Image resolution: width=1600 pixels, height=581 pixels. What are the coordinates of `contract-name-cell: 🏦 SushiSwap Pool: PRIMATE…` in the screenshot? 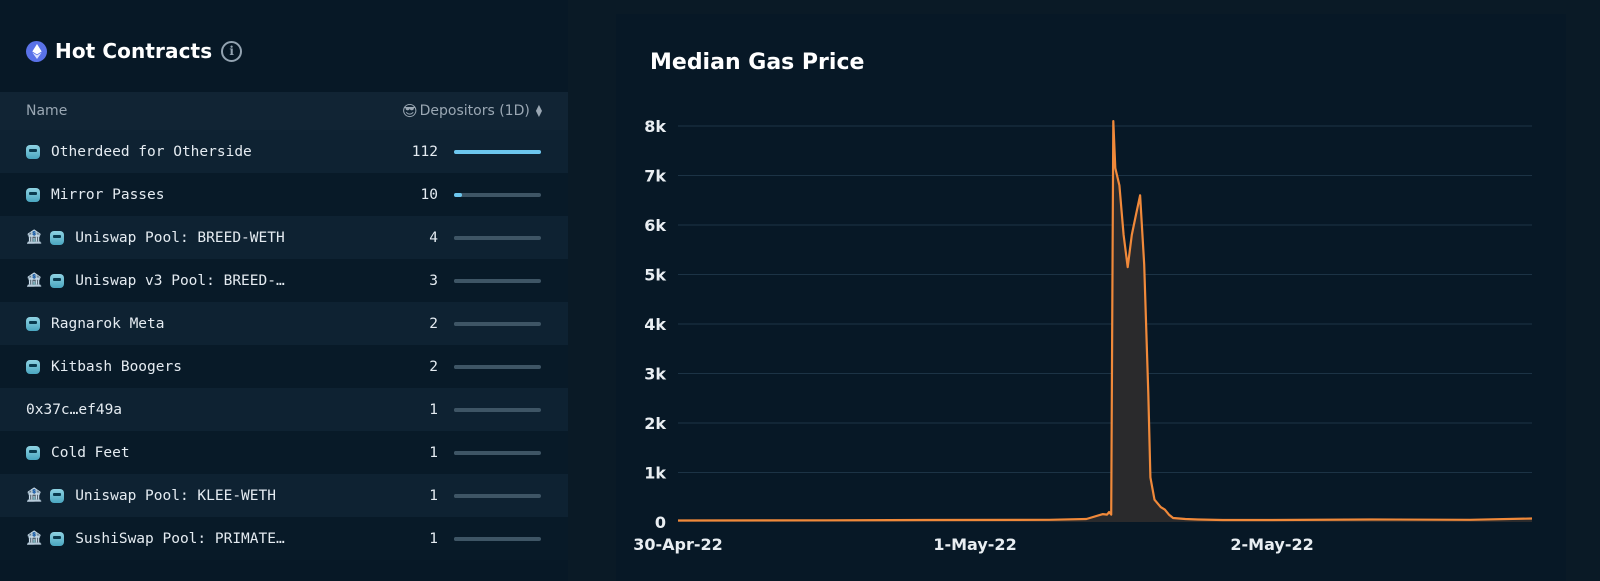 It's located at (155, 539).